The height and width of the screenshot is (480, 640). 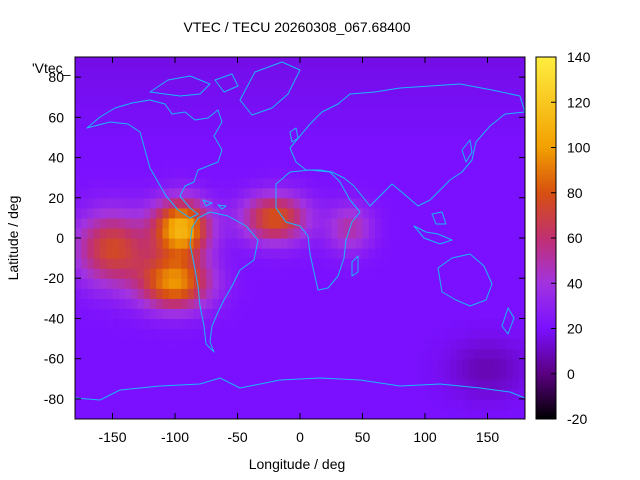 I want to click on x-tick-label: 100, so click(x=425, y=437).